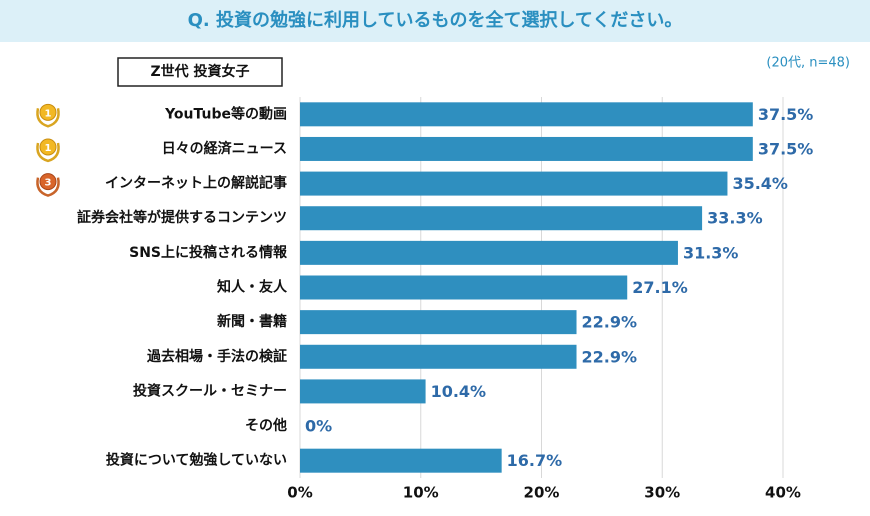  I want to click on category-label: 証券会社等が提供するコンテンツ, so click(182, 217).